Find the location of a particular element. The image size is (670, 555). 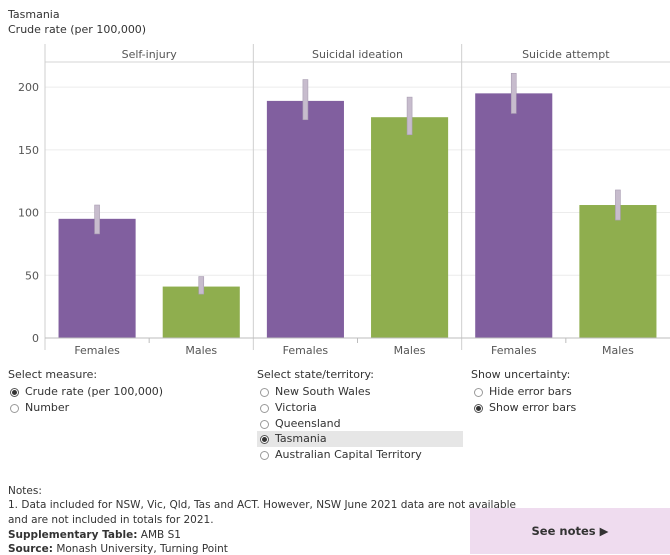

source-value: Monash University, Turning Point is located at coordinates (142, 549).